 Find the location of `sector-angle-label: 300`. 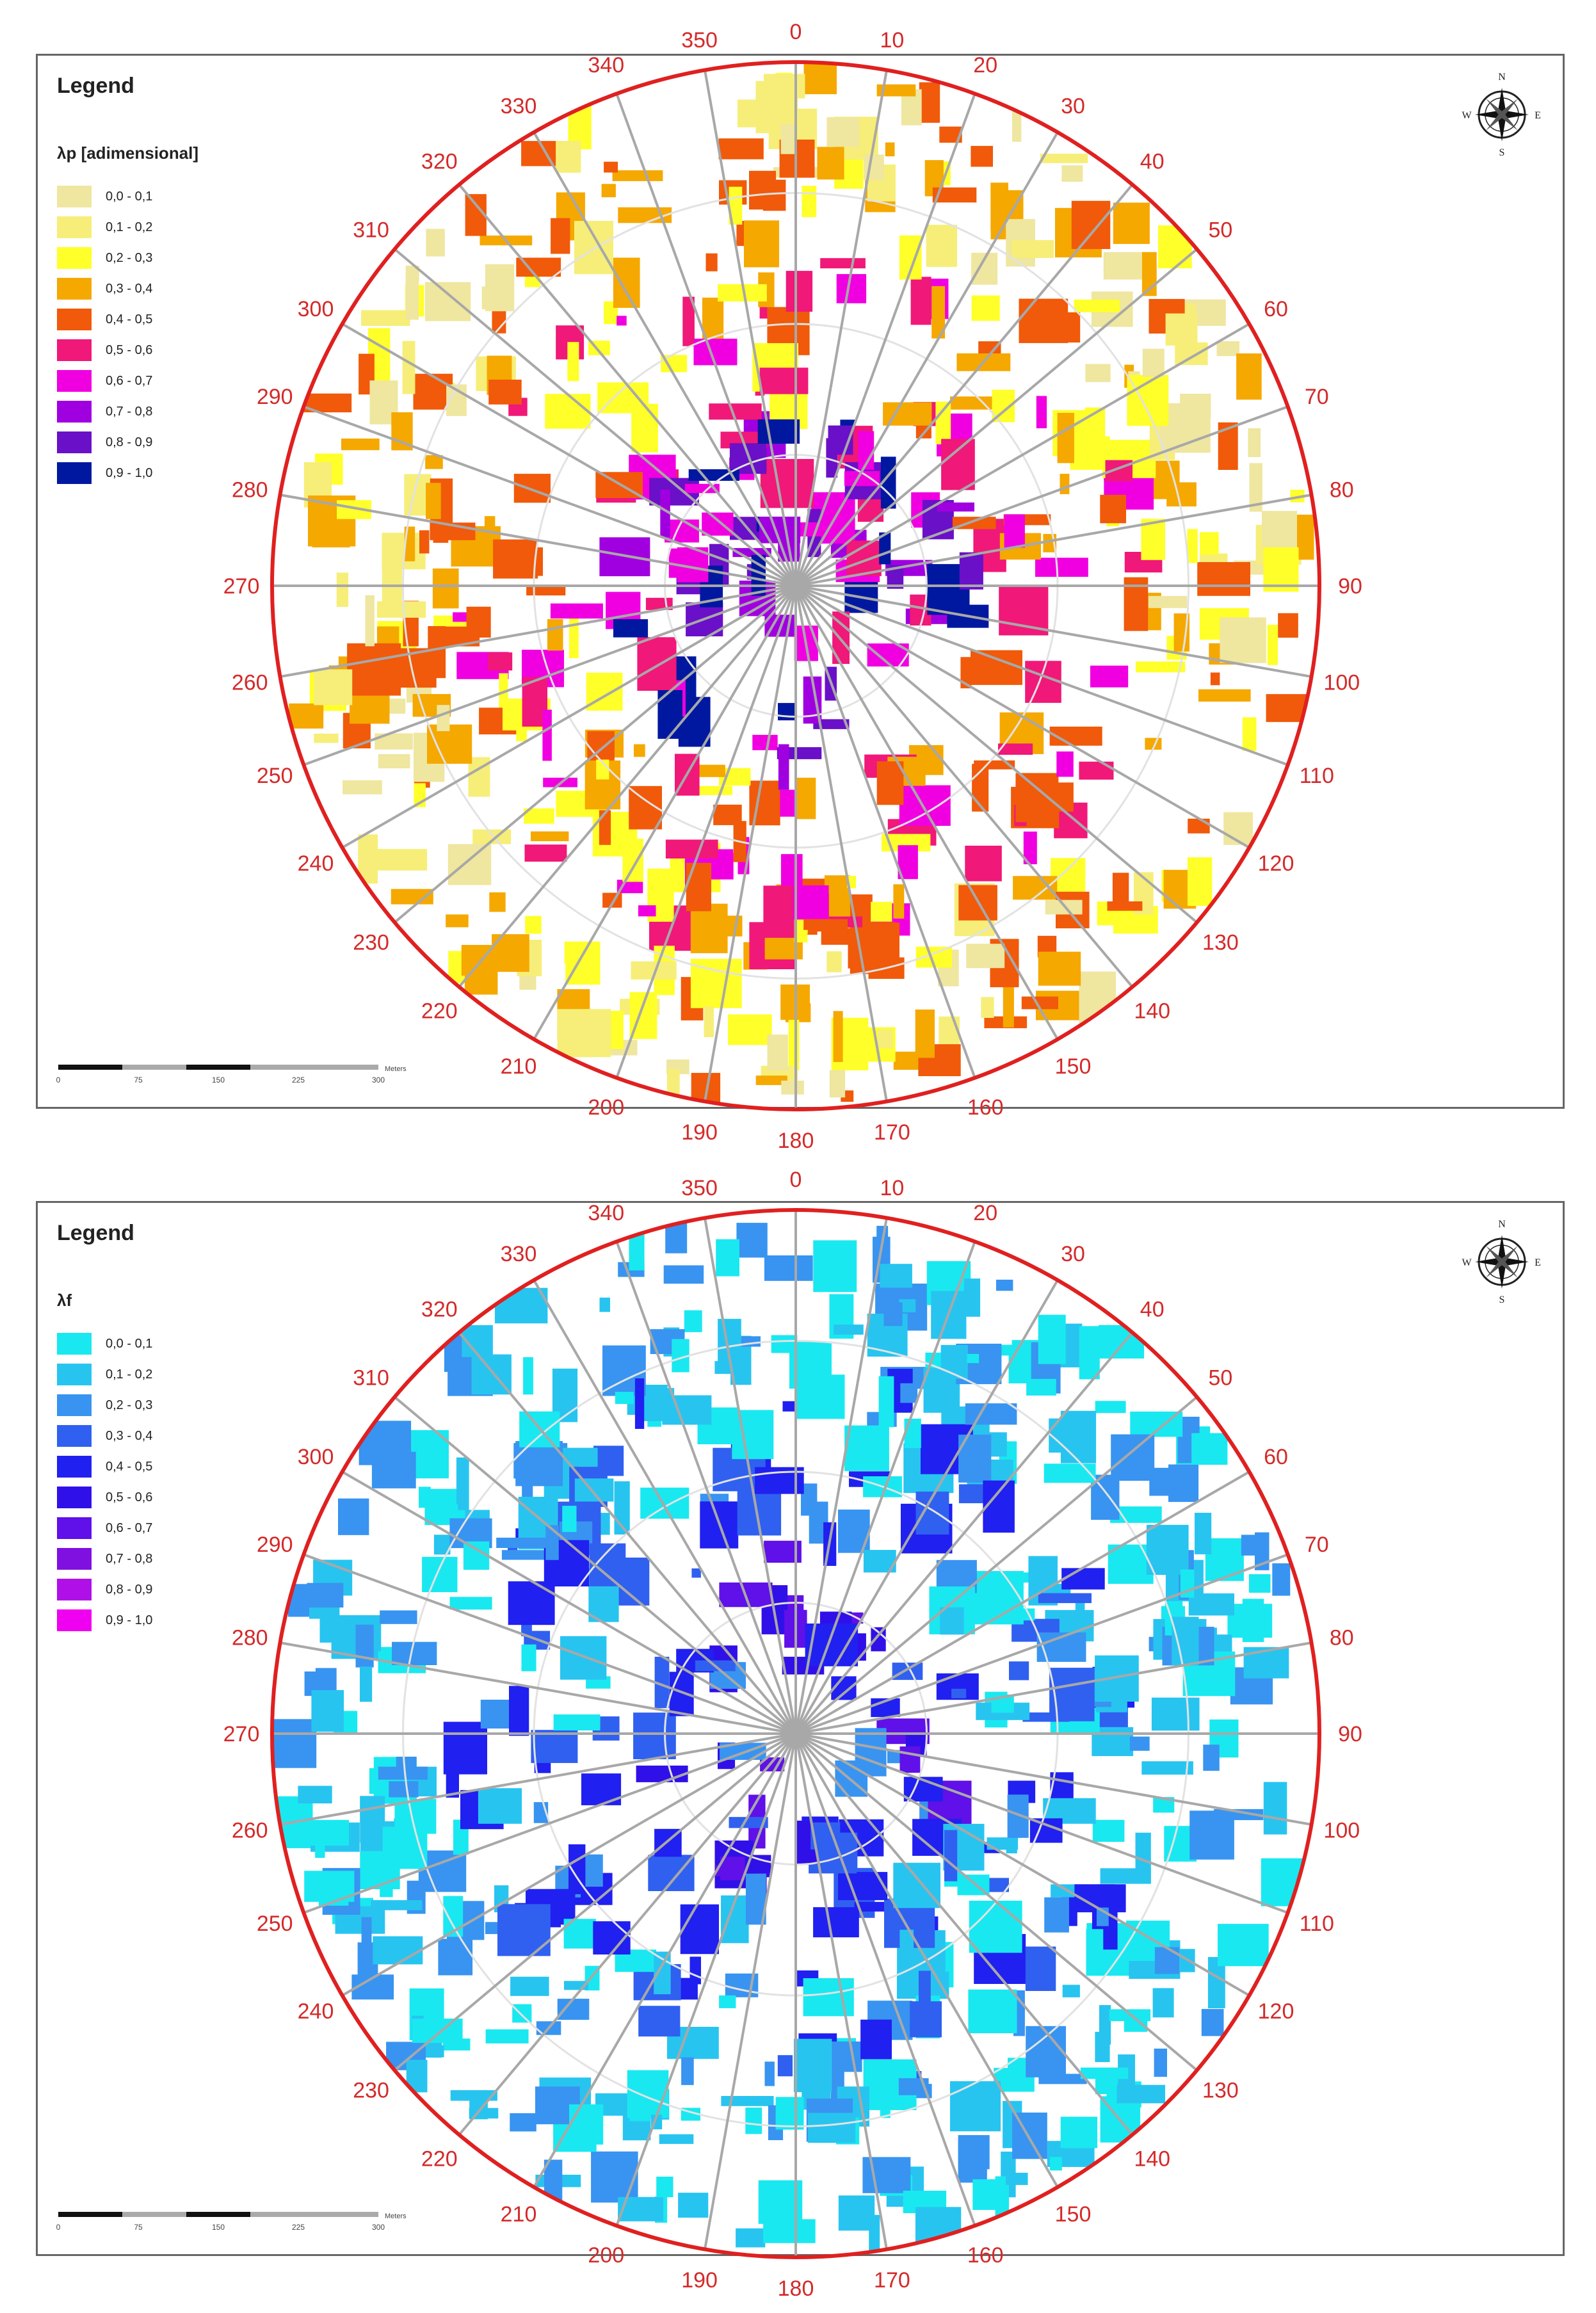

sector-angle-label: 300 is located at coordinates (316, 1457).